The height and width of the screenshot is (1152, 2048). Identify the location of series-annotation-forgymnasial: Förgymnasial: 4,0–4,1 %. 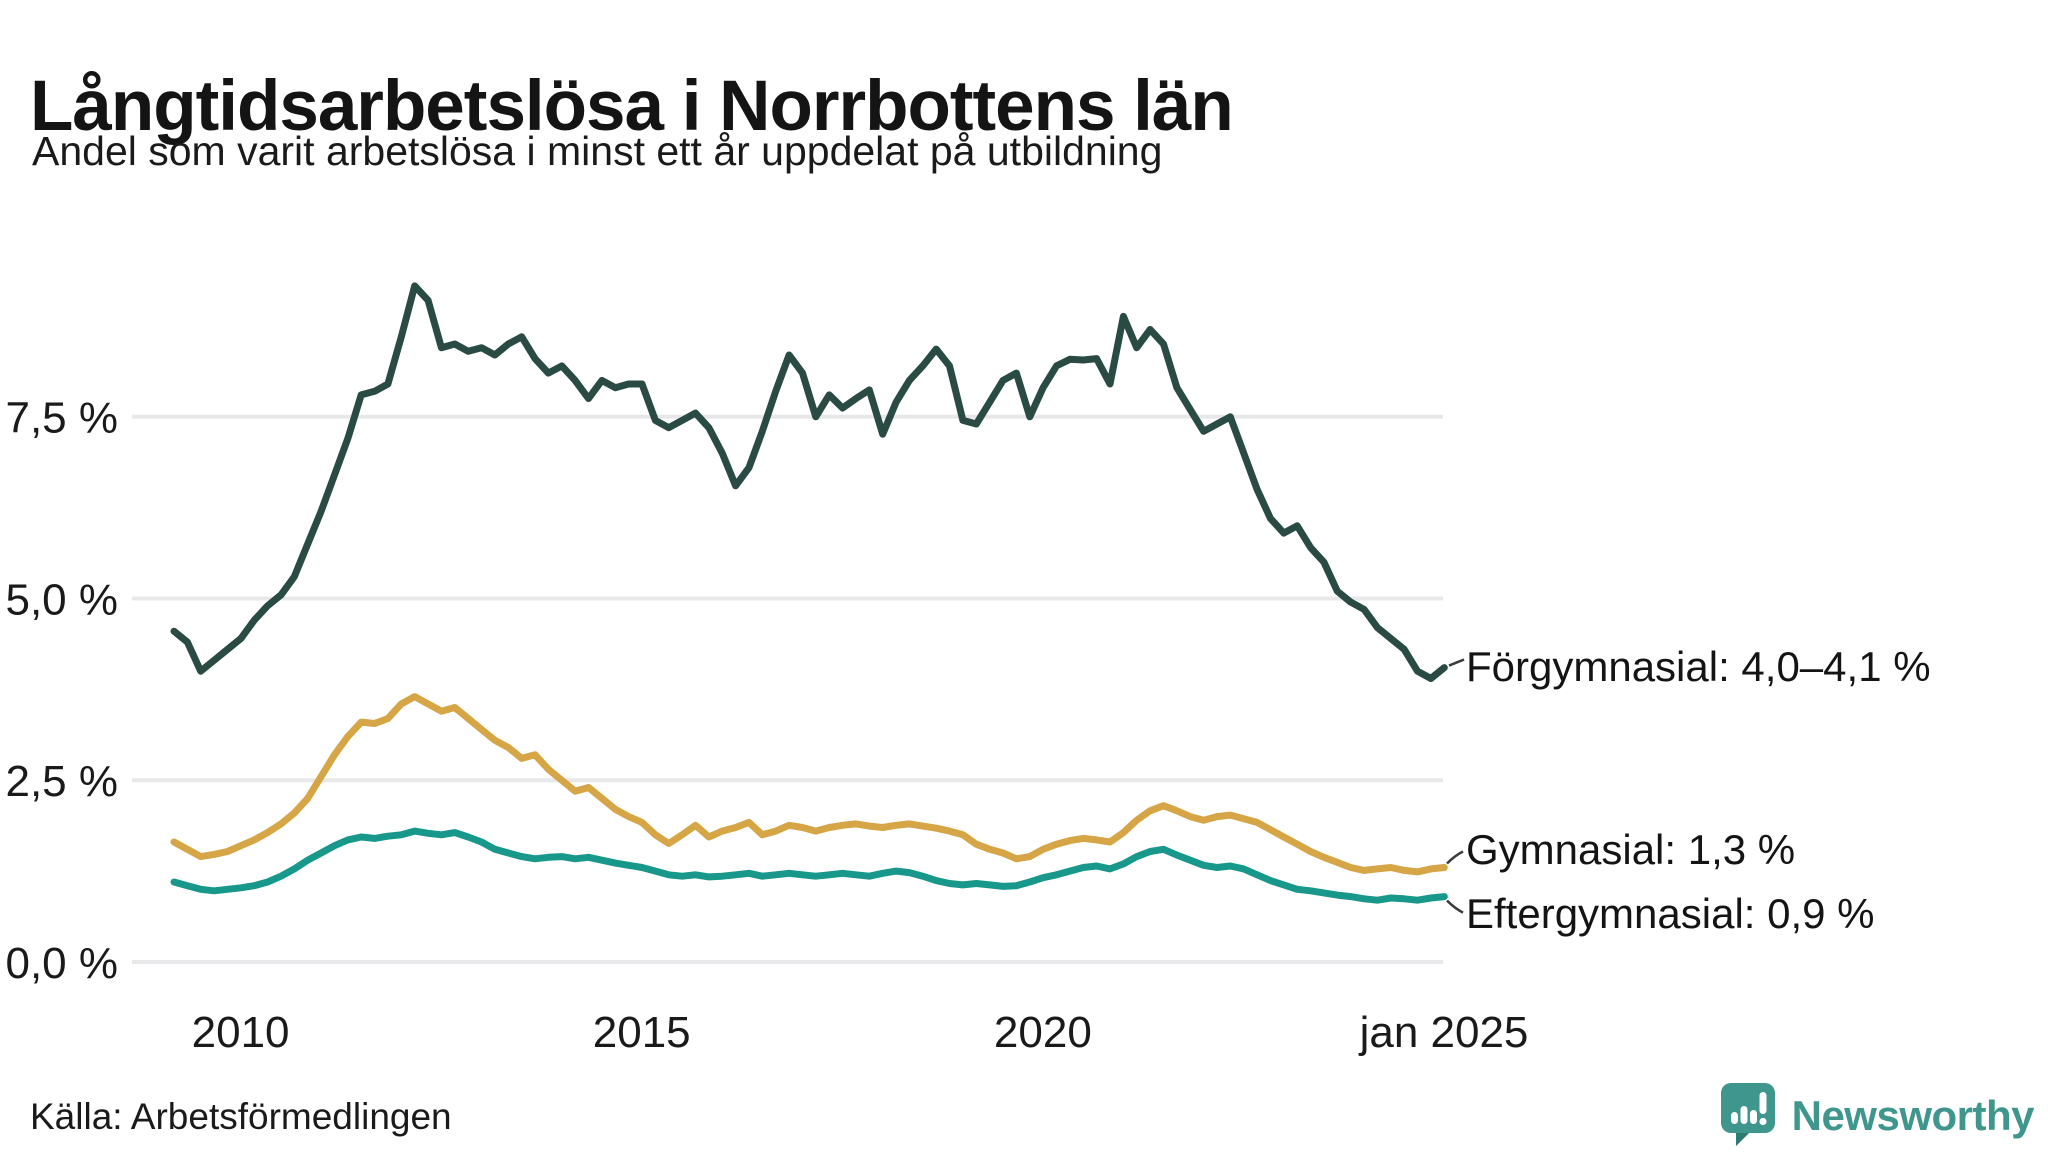
(1698, 666).